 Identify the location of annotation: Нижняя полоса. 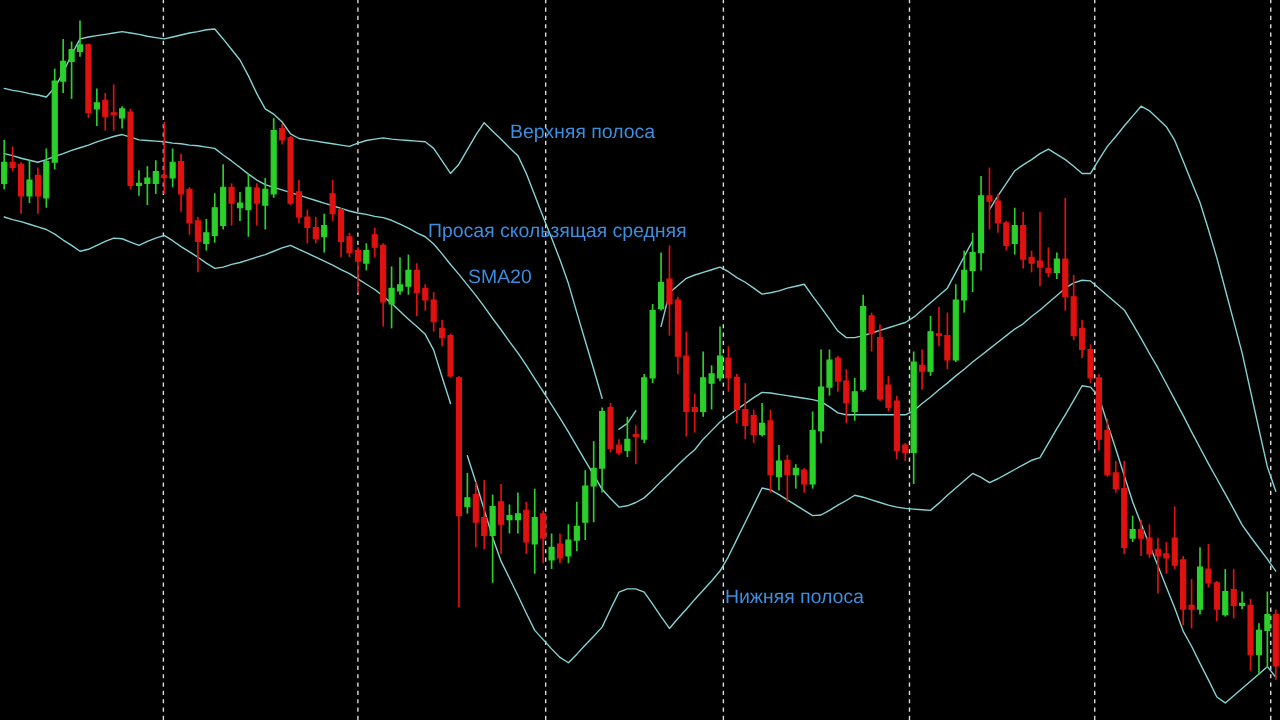
(795, 596).